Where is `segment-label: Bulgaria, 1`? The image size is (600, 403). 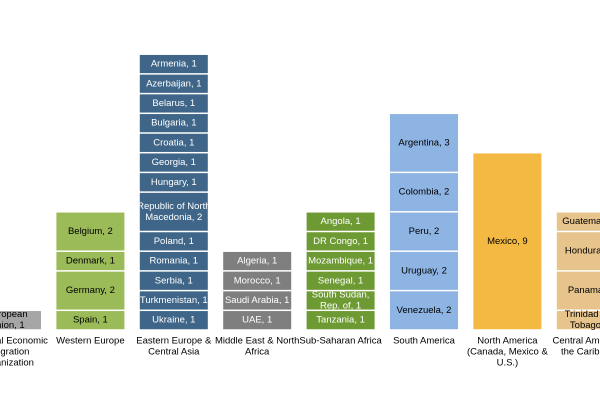
segment-label: Bulgaria, 1 is located at coordinates (173, 123).